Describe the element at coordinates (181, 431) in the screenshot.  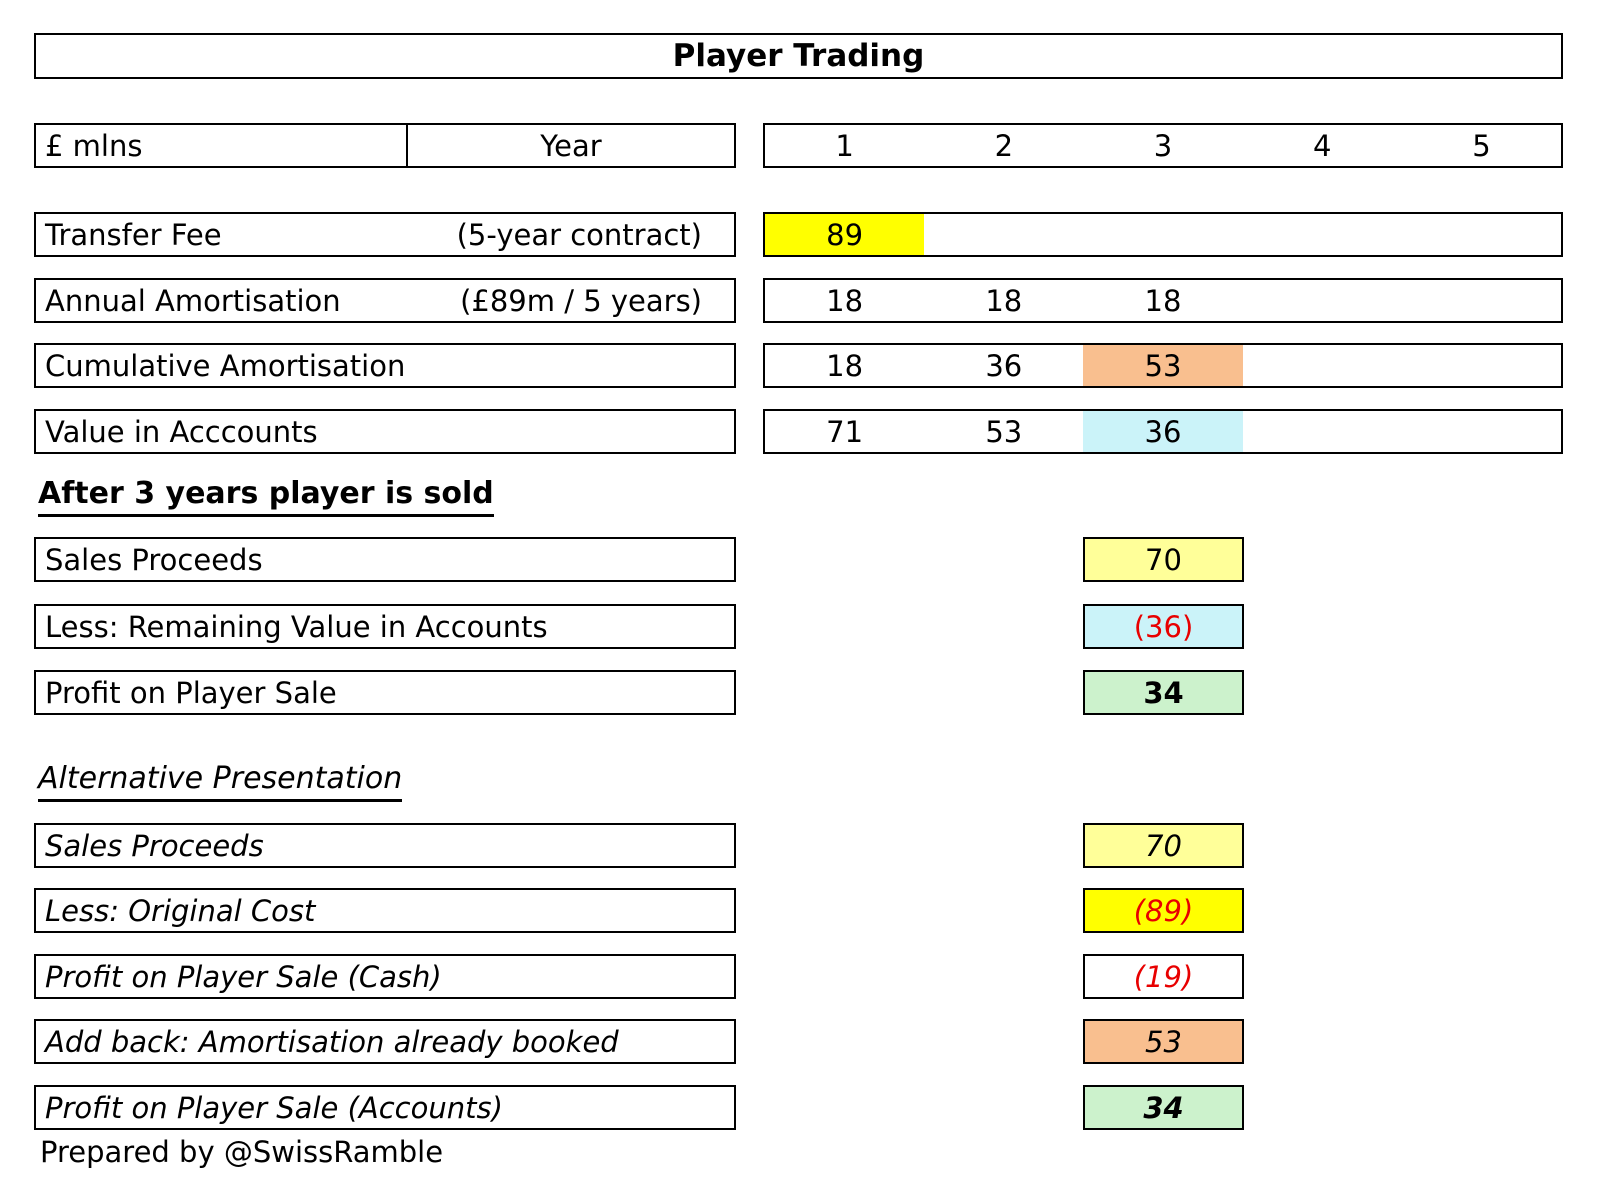
I see `row-label: Value in Acccounts` at that location.